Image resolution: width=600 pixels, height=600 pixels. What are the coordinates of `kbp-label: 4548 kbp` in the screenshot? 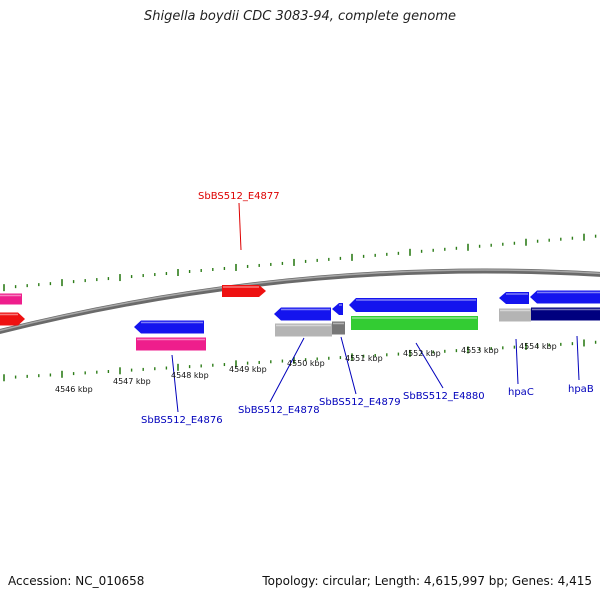 It's located at (190, 375).